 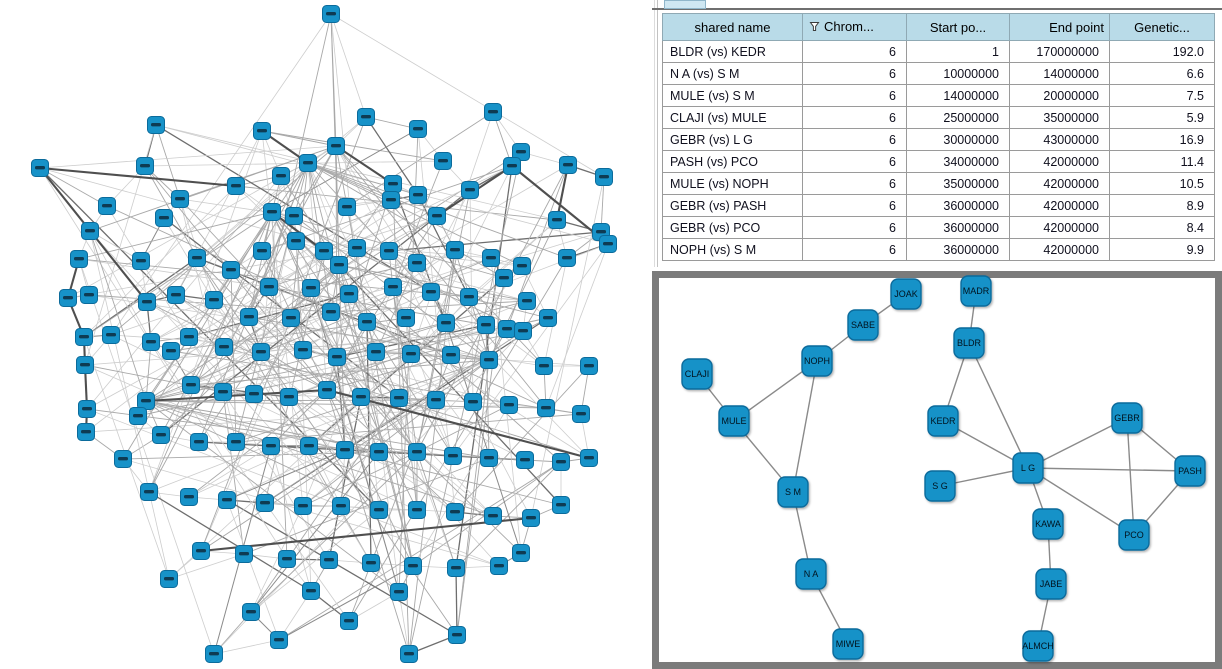 What do you see at coordinates (906, 294) in the screenshot?
I see `subnetwork-node: JOAK` at bounding box center [906, 294].